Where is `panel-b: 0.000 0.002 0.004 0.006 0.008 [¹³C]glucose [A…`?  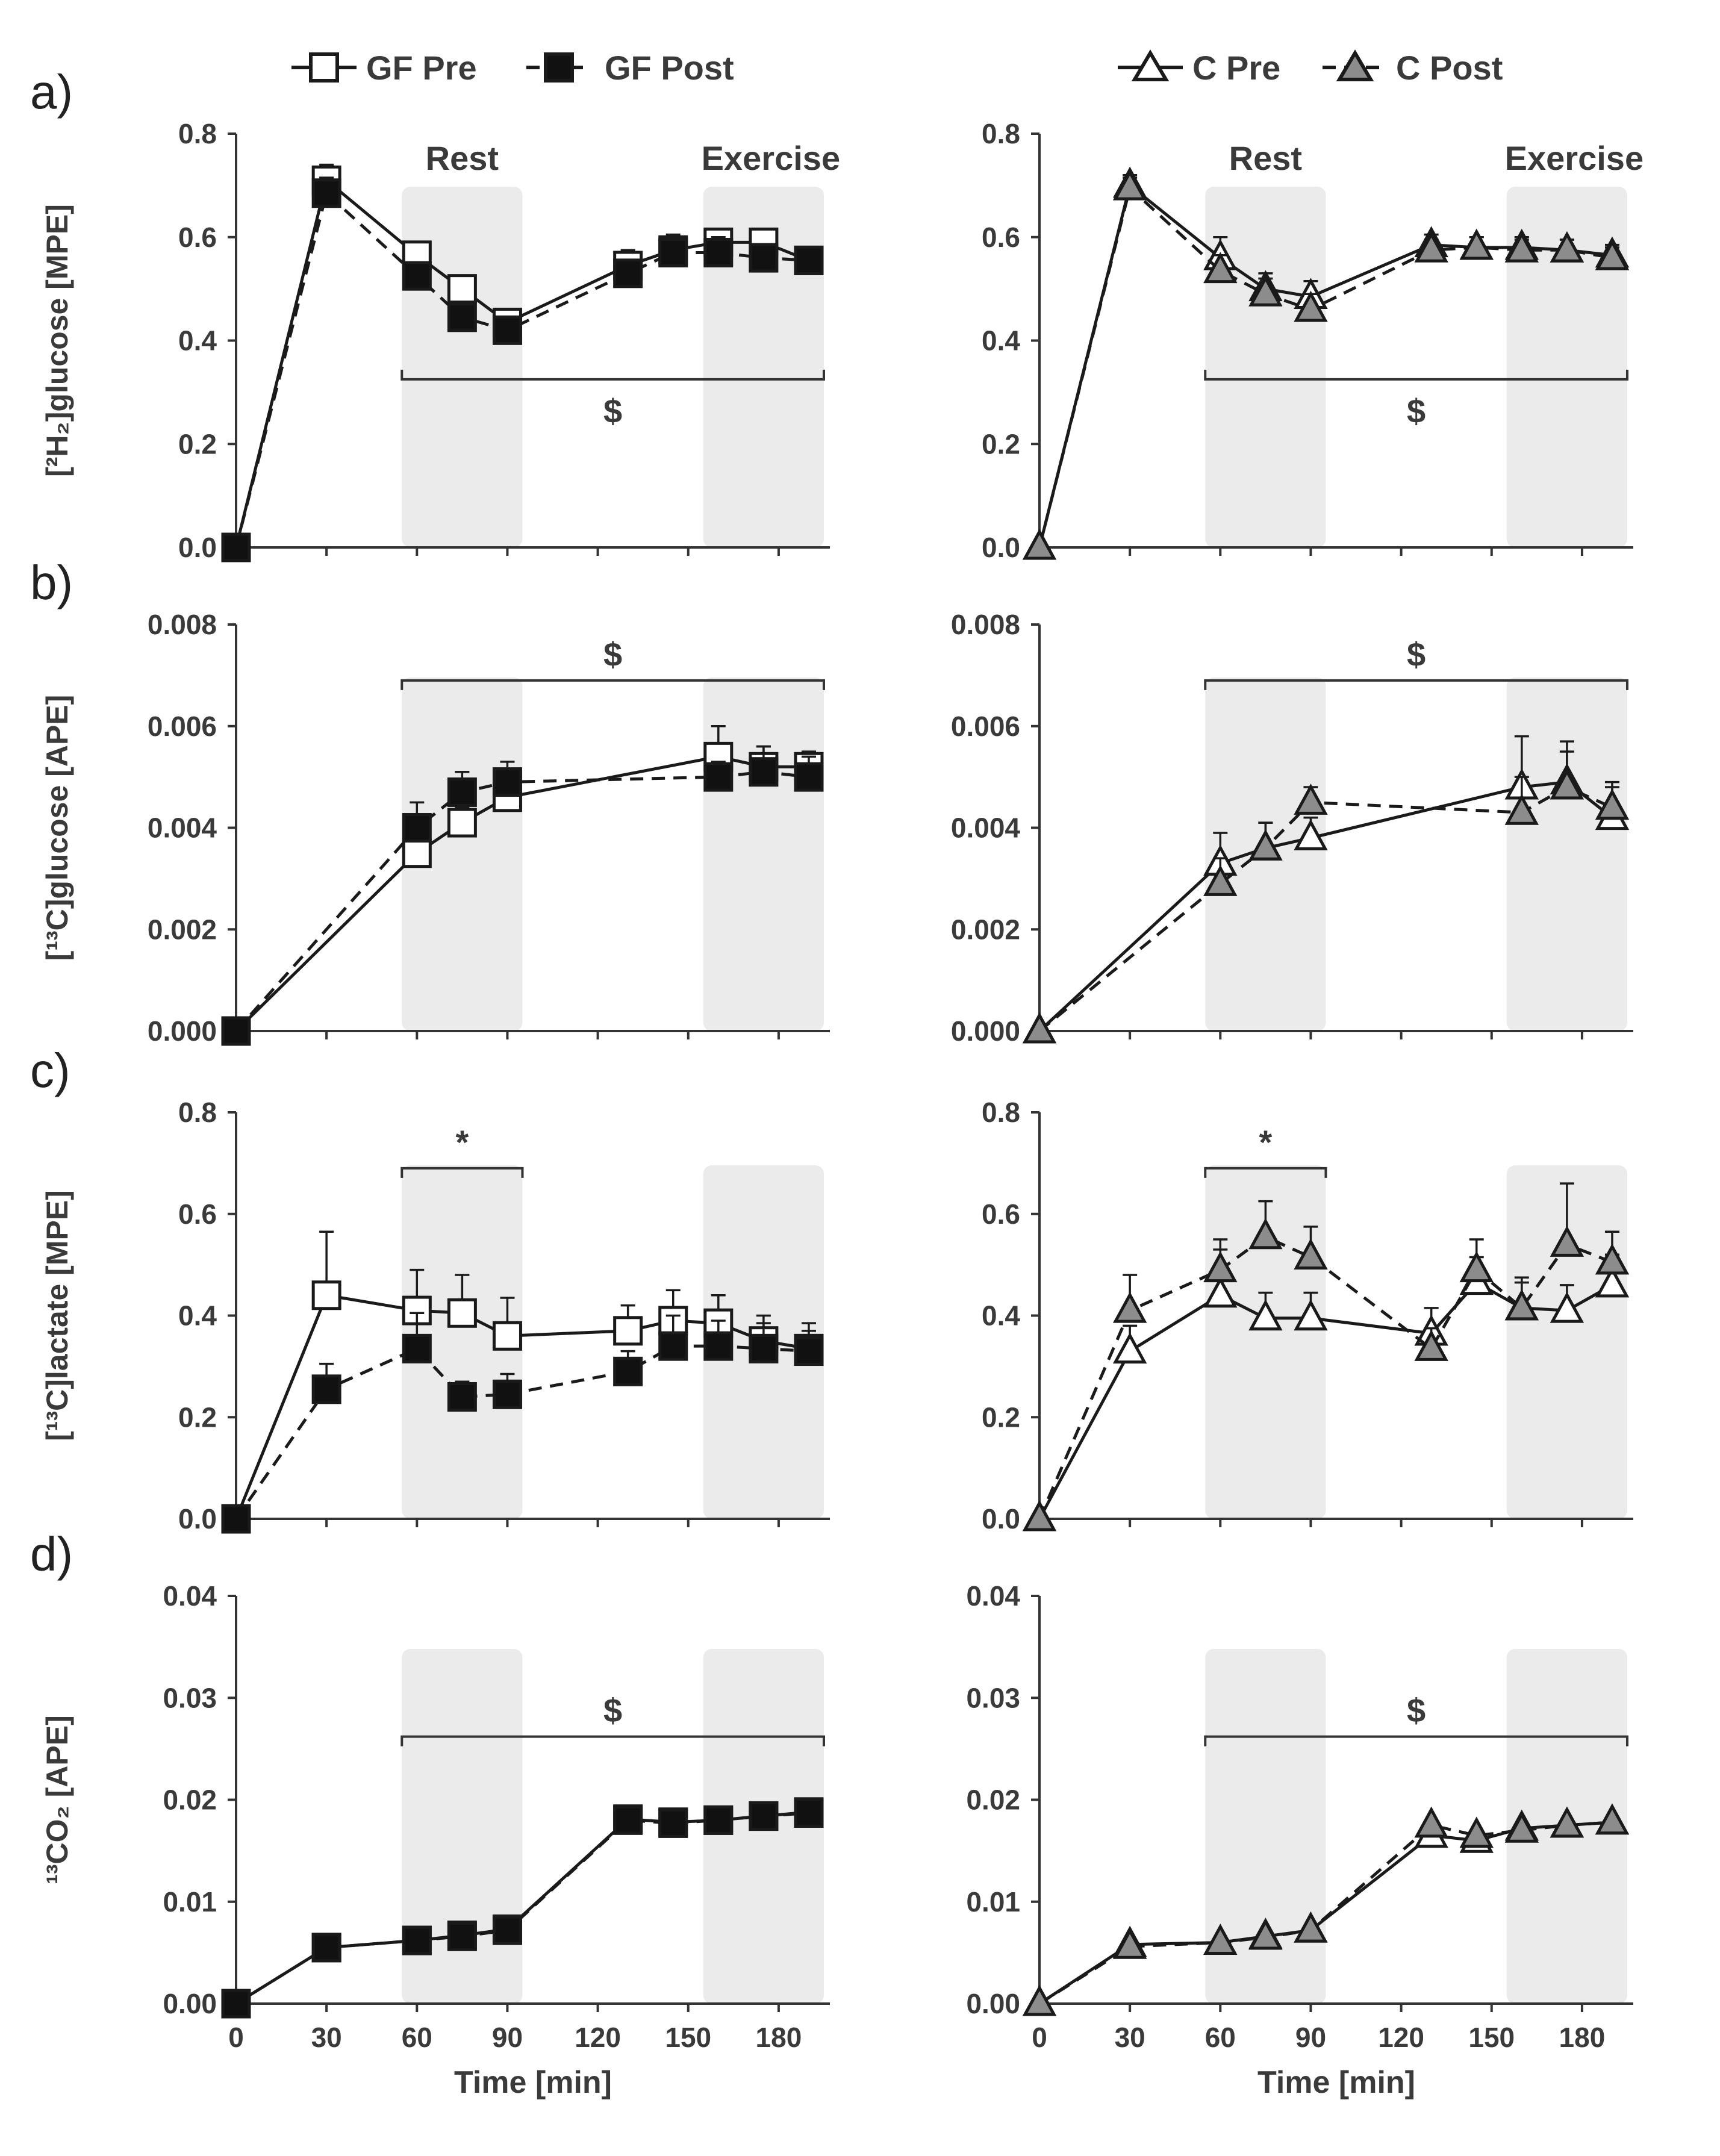 panel-b: 0.000 0.002 0.004 0.006 0.008 [¹³C]glucose [A… is located at coordinates (430, 801).